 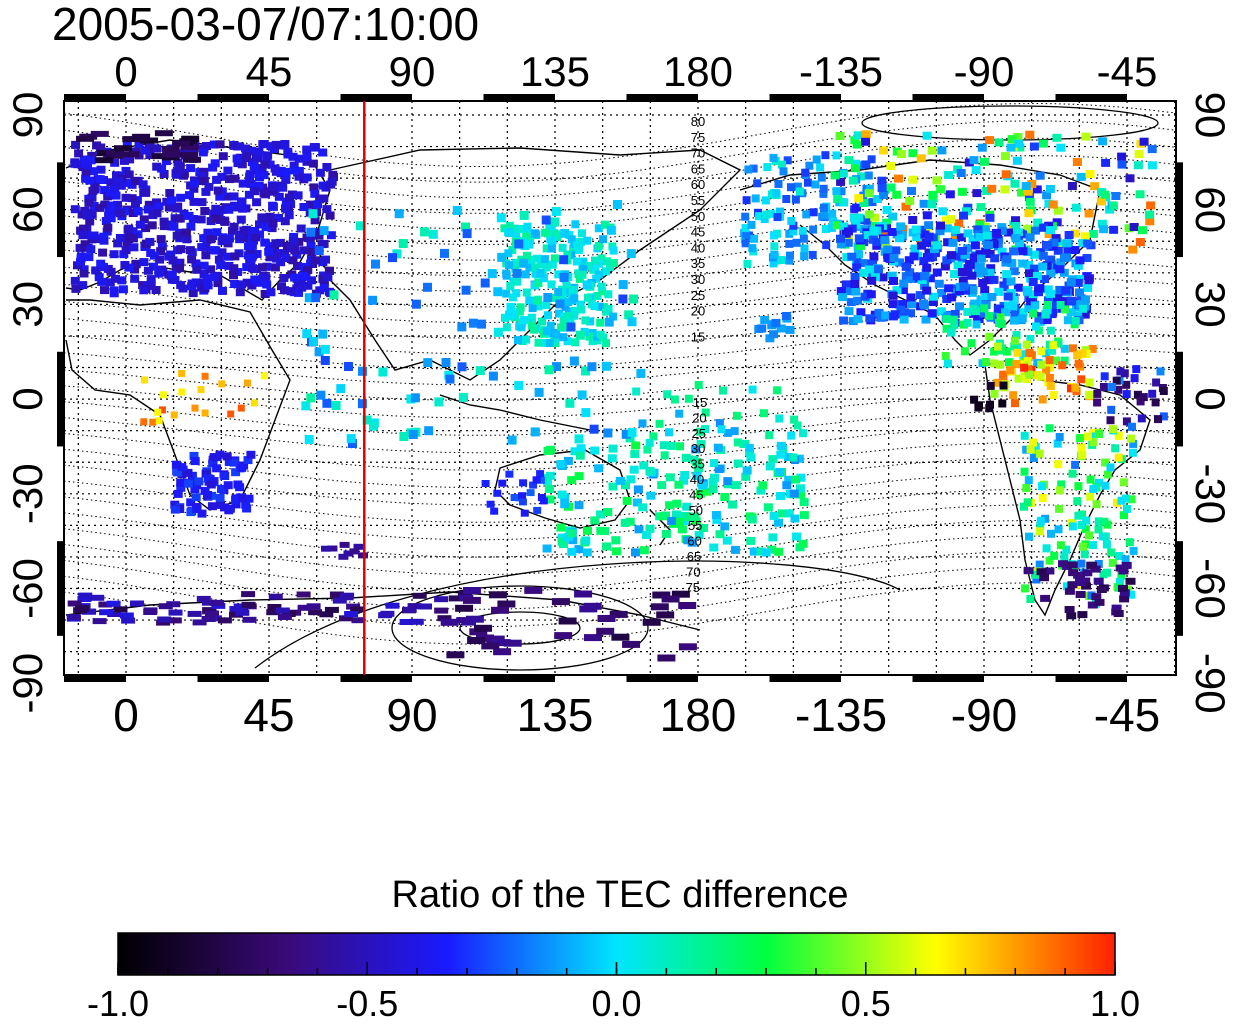 What do you see at coordinates (698, 311) in the screenshot?
I see `contour-label-north: 20` at bounding box center [698, 311].